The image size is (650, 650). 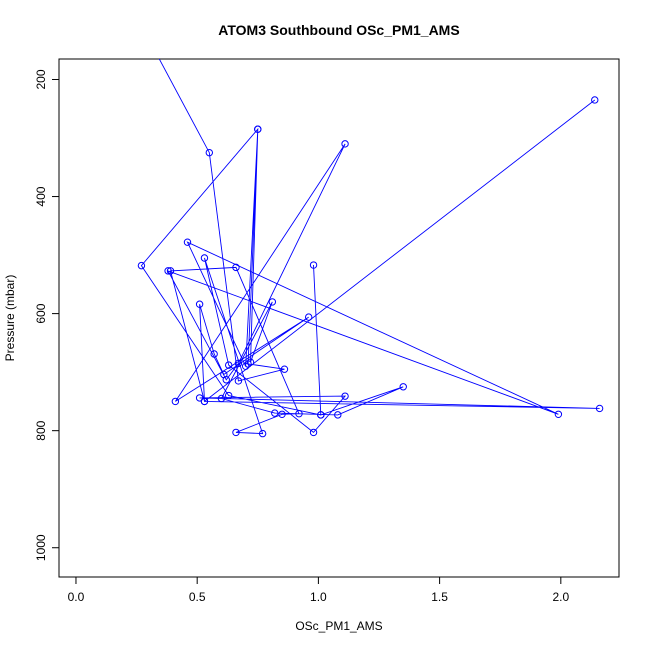 I want to click on x-tick-label: 1.5, so click(x=439, y=597).